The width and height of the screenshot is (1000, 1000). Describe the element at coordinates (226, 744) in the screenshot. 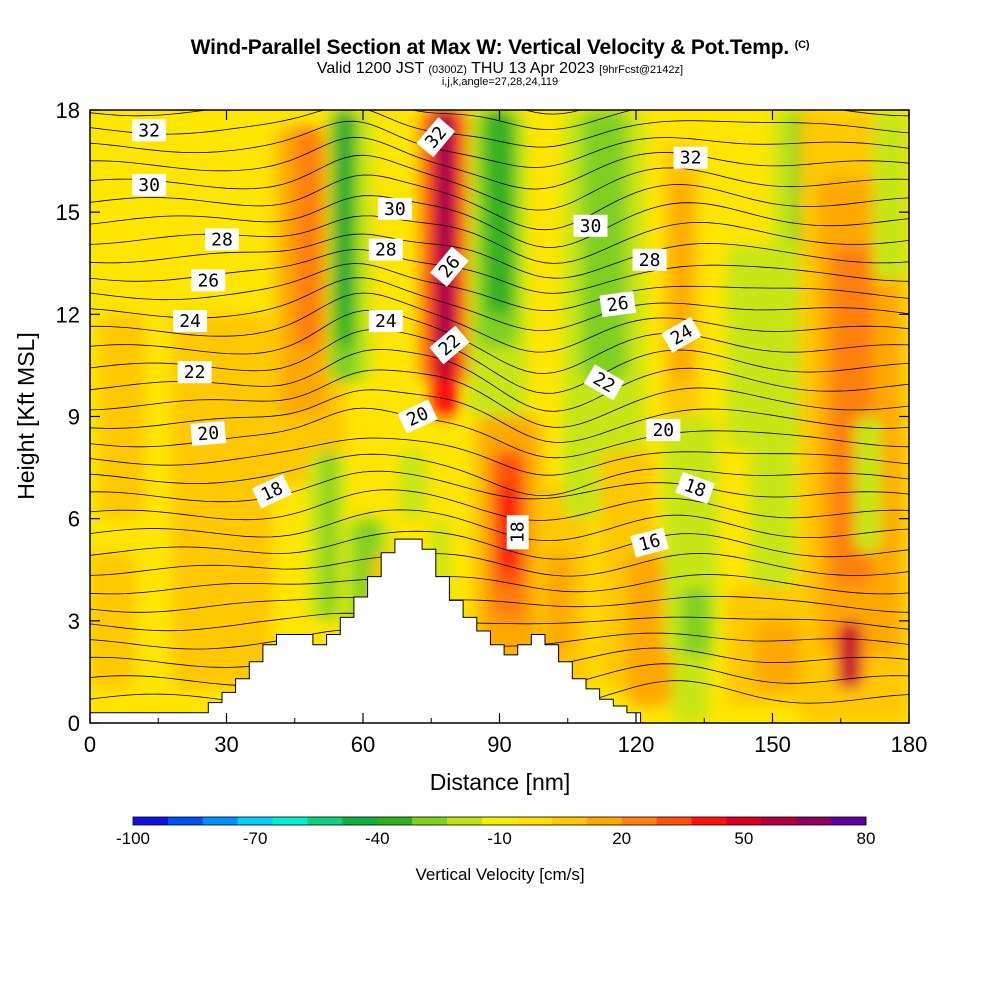

I see `x-tick-label: 30` at that location.